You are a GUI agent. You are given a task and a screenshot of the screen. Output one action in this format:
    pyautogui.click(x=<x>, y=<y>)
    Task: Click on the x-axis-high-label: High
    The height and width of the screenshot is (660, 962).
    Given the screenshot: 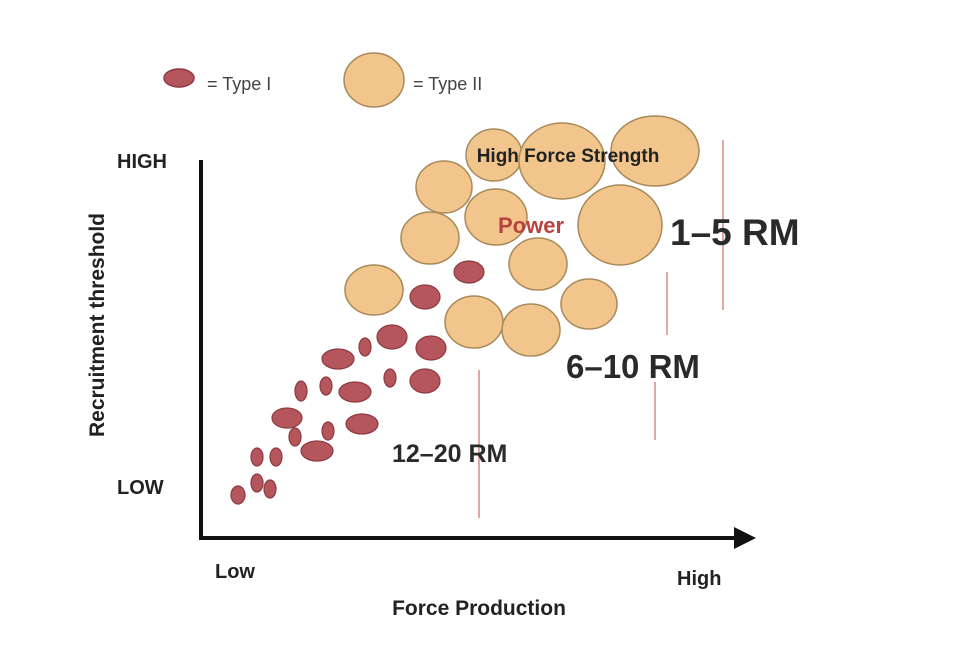 What is the action you would take?
    pyautogui.click(x=699, y=579)
    